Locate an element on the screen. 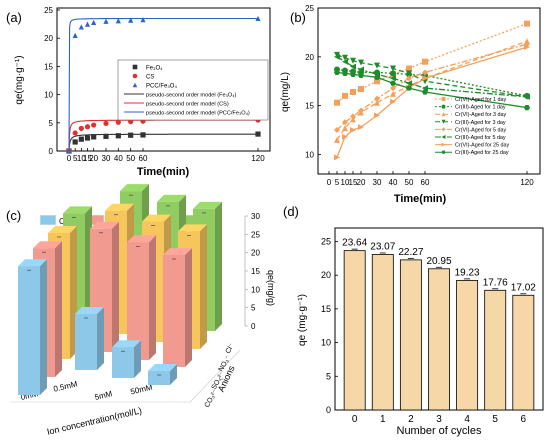  panel-a-xtick-label: 10 is located at coordinates (81, 158).